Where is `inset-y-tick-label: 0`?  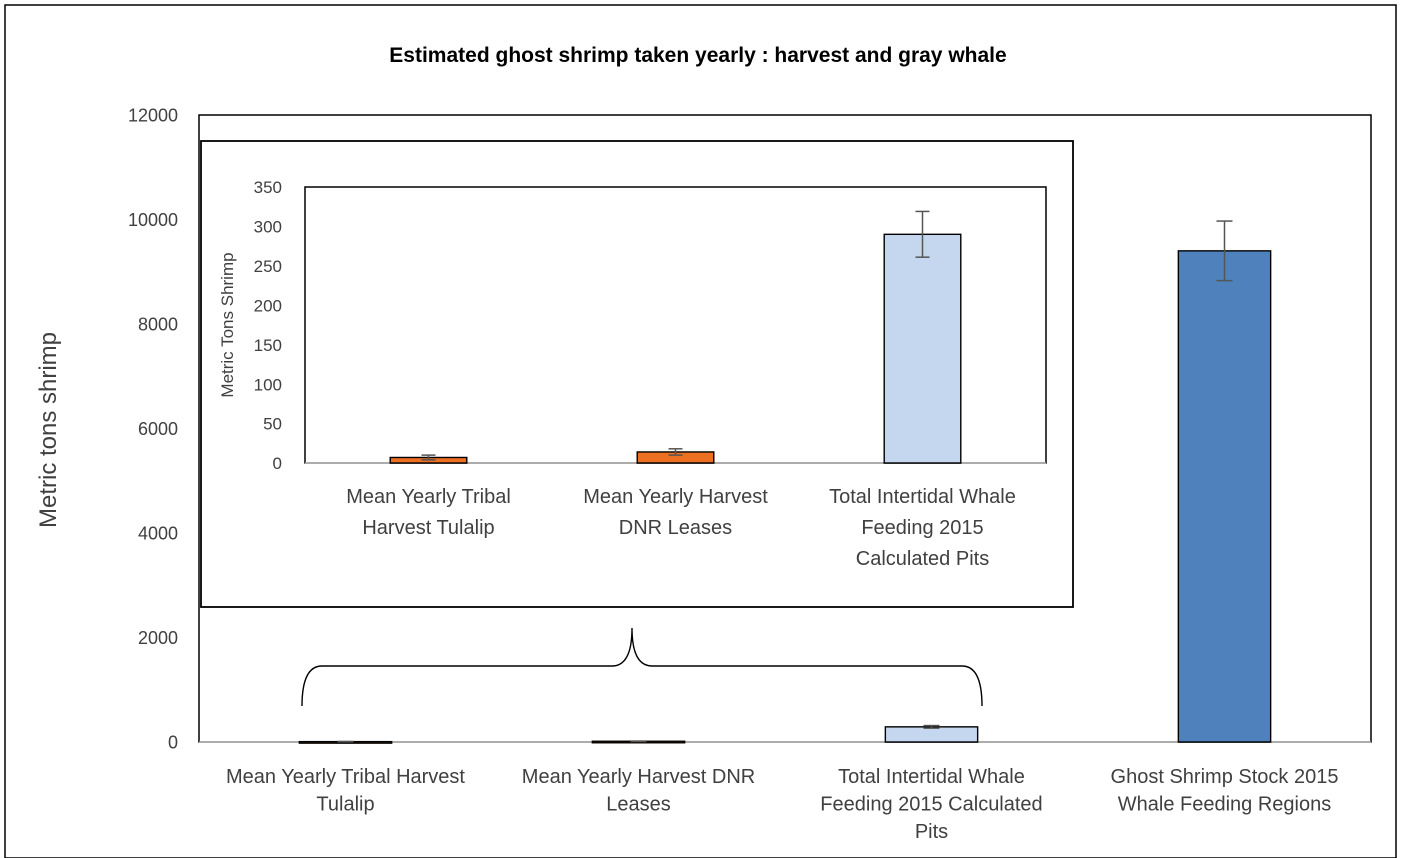
inset-y-tick-label: 0 is located at coordinates (277, 463).